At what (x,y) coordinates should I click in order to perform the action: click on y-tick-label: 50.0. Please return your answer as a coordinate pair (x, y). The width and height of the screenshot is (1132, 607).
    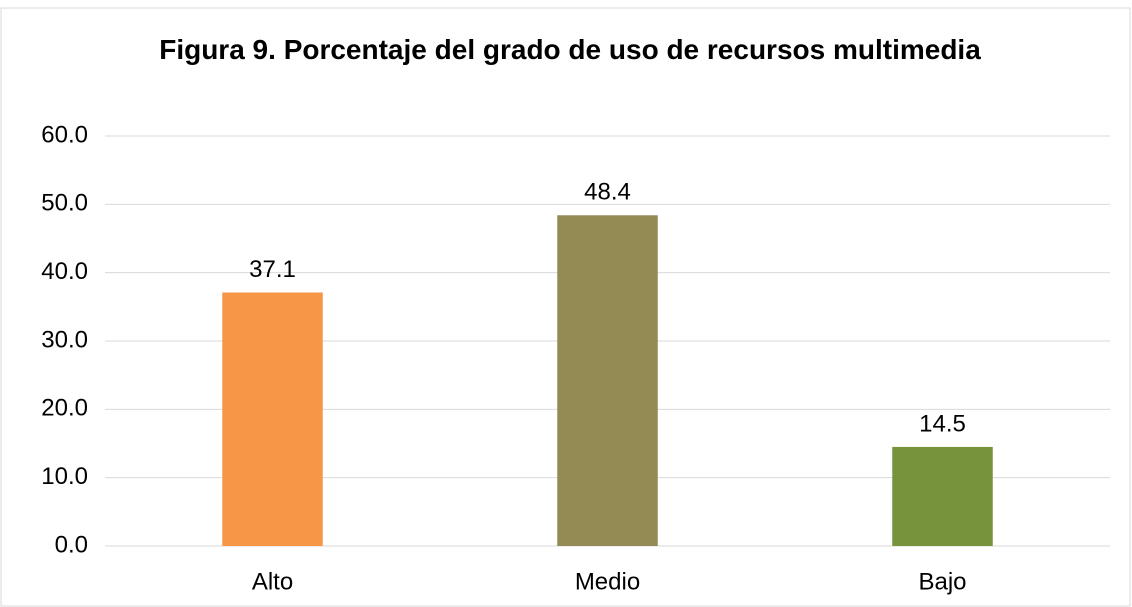
    Looking at the image, I should click on (64, 203).